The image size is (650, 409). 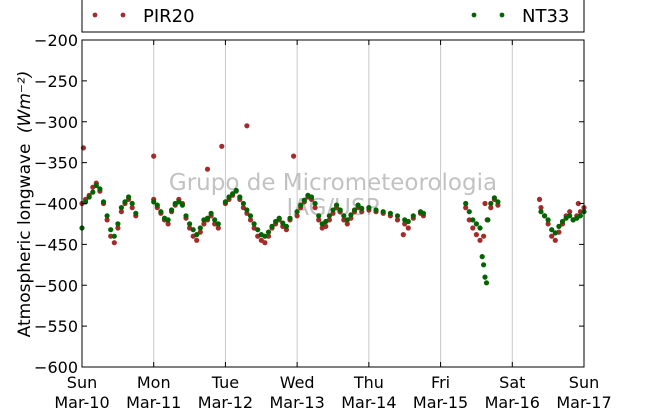 I want to click on legend-marker-pir20-a, so click(x=95, y=15).